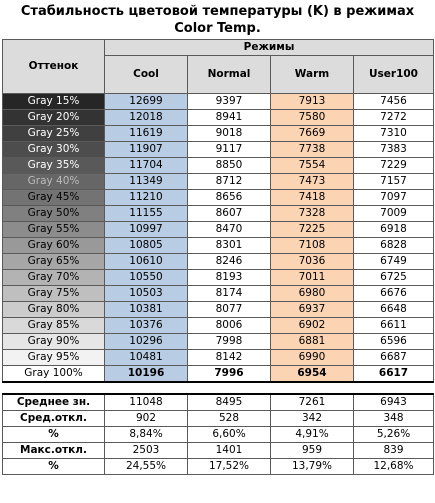  I want to click on normal-value: 8006, so click(229, 325).